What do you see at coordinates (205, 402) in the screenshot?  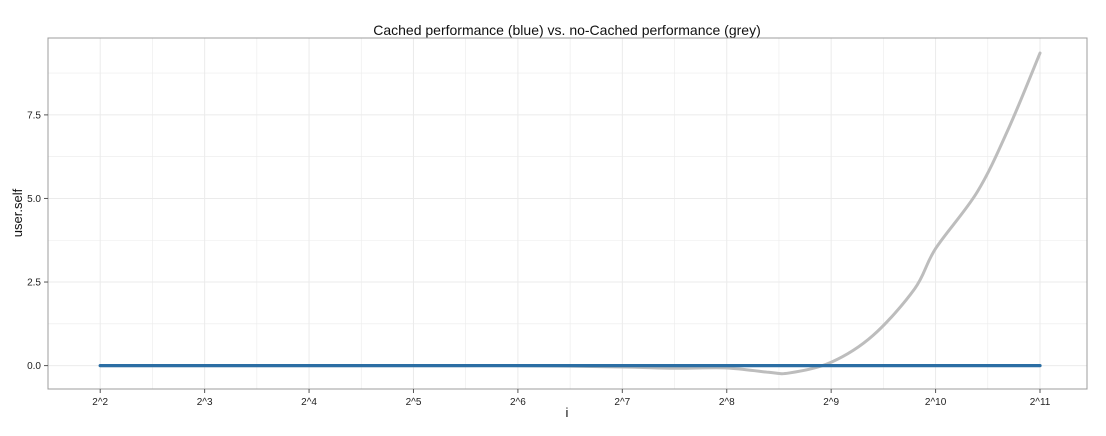 I see `x-tick-label: 2^3` at bounding box center [205, 402].